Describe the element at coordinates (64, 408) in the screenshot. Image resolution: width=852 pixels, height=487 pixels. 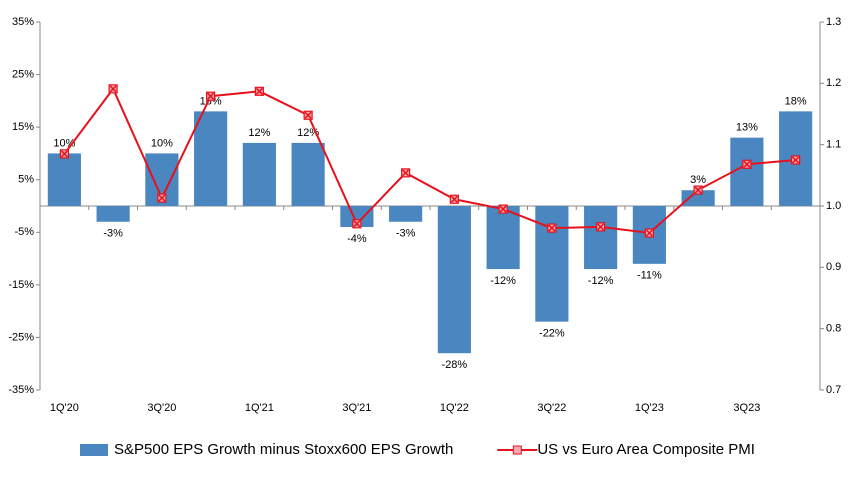
I see `x-tick-label: 1Q'20` at that location.